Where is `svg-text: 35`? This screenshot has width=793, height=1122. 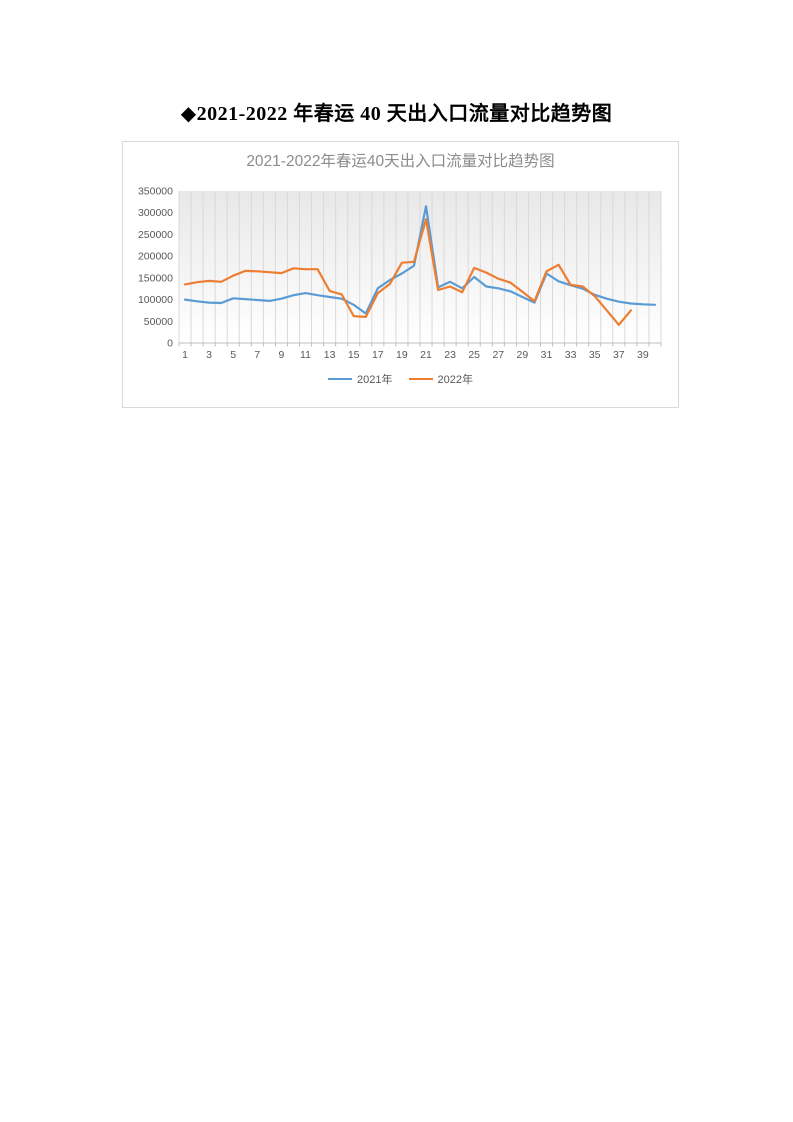
svg-text: 35 is located at coordinates (595, 355).